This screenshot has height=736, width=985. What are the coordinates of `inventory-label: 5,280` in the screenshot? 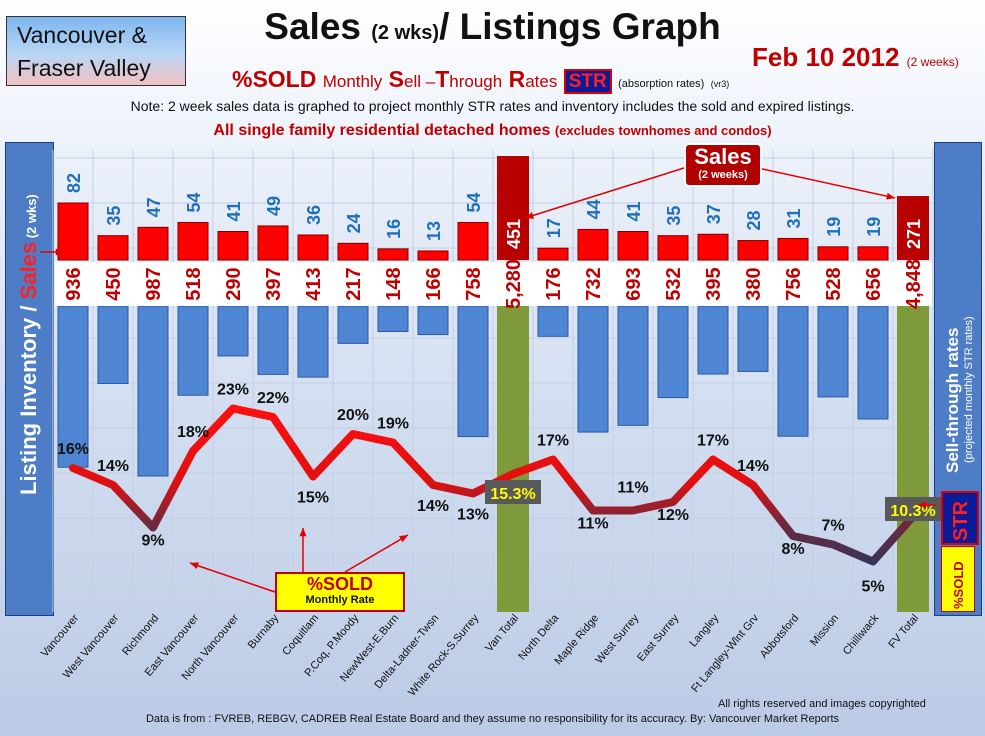 It's located at (514, 284).